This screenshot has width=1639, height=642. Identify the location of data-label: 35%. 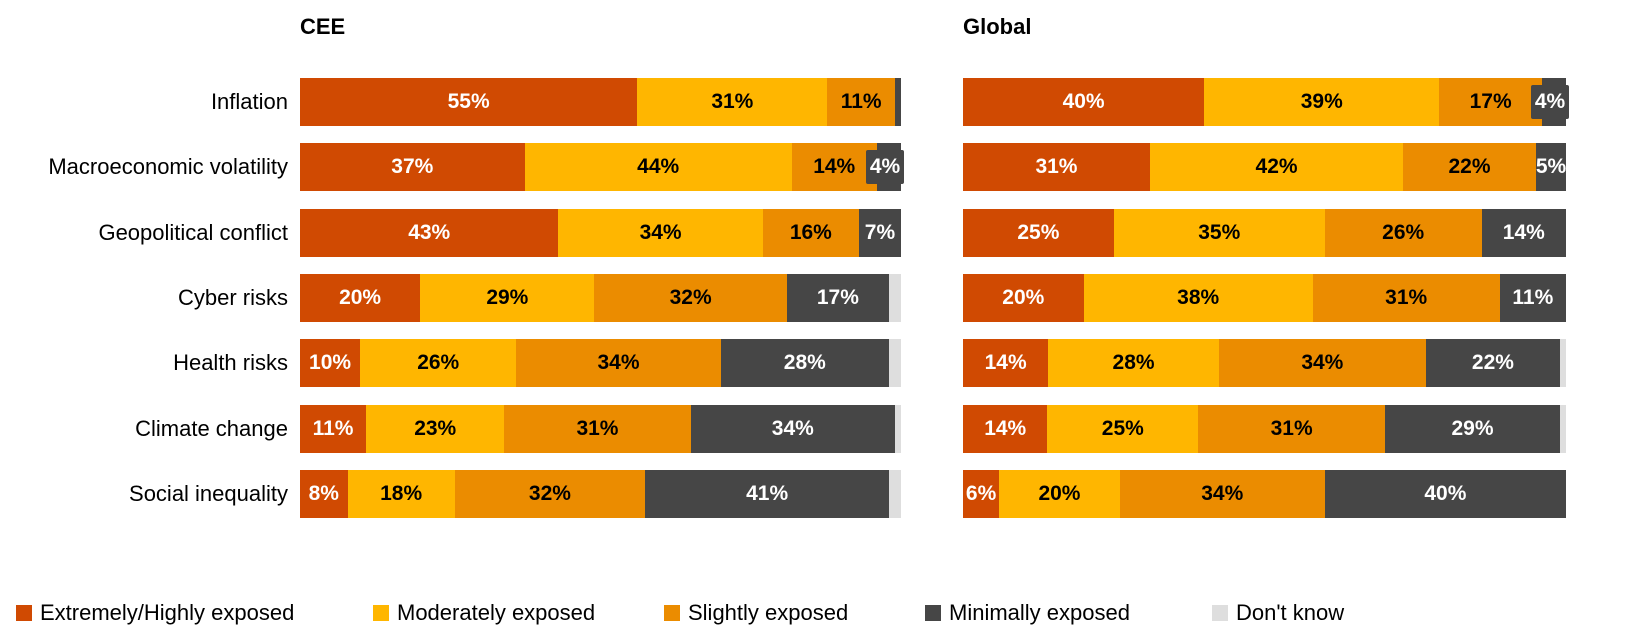
(1219, 232).